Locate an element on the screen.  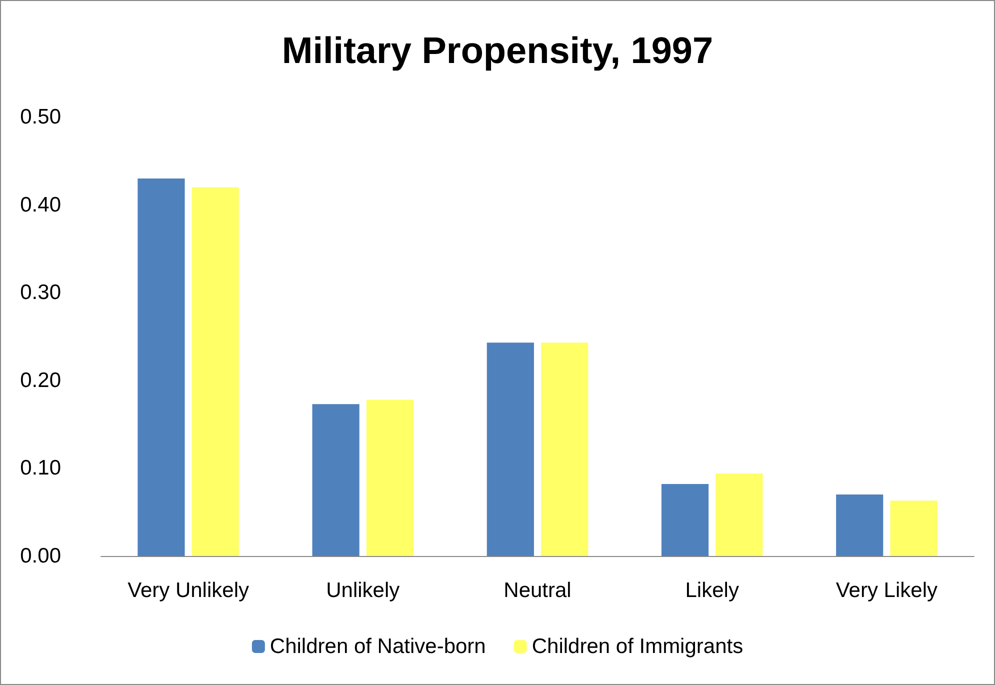
y-tick-label: 0.10 is located at coordinates (40, 468).